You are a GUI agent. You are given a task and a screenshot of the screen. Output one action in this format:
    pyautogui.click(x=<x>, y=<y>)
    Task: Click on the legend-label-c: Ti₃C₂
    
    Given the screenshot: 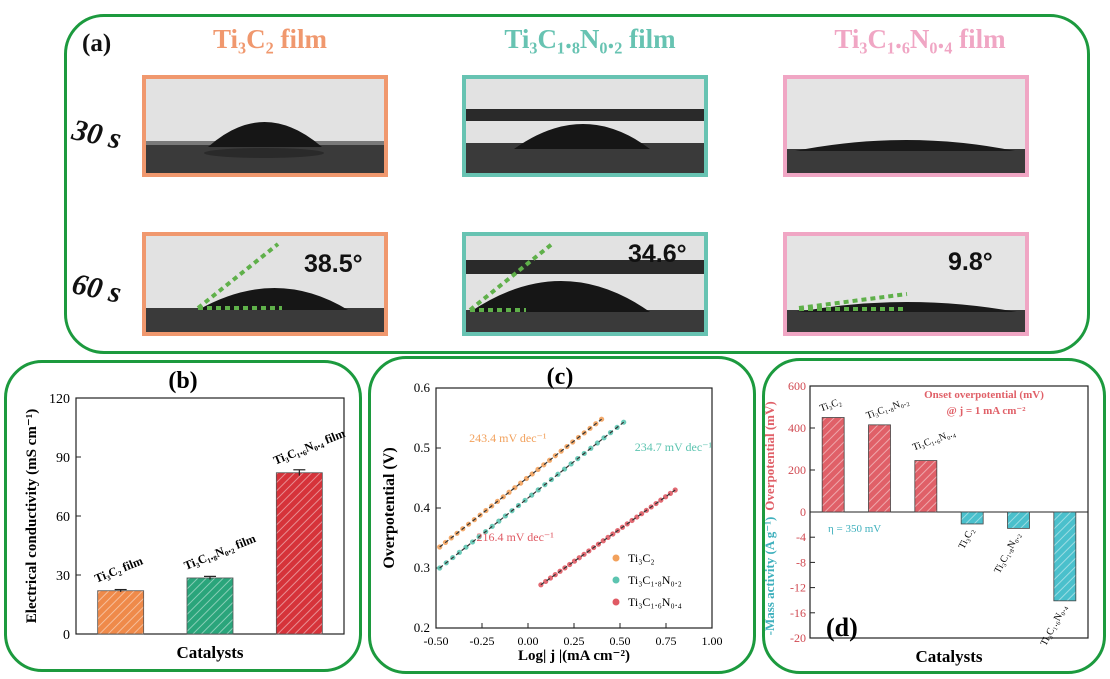 What is the action you would take?
    pyautogui.click(x=641, y=558)
    